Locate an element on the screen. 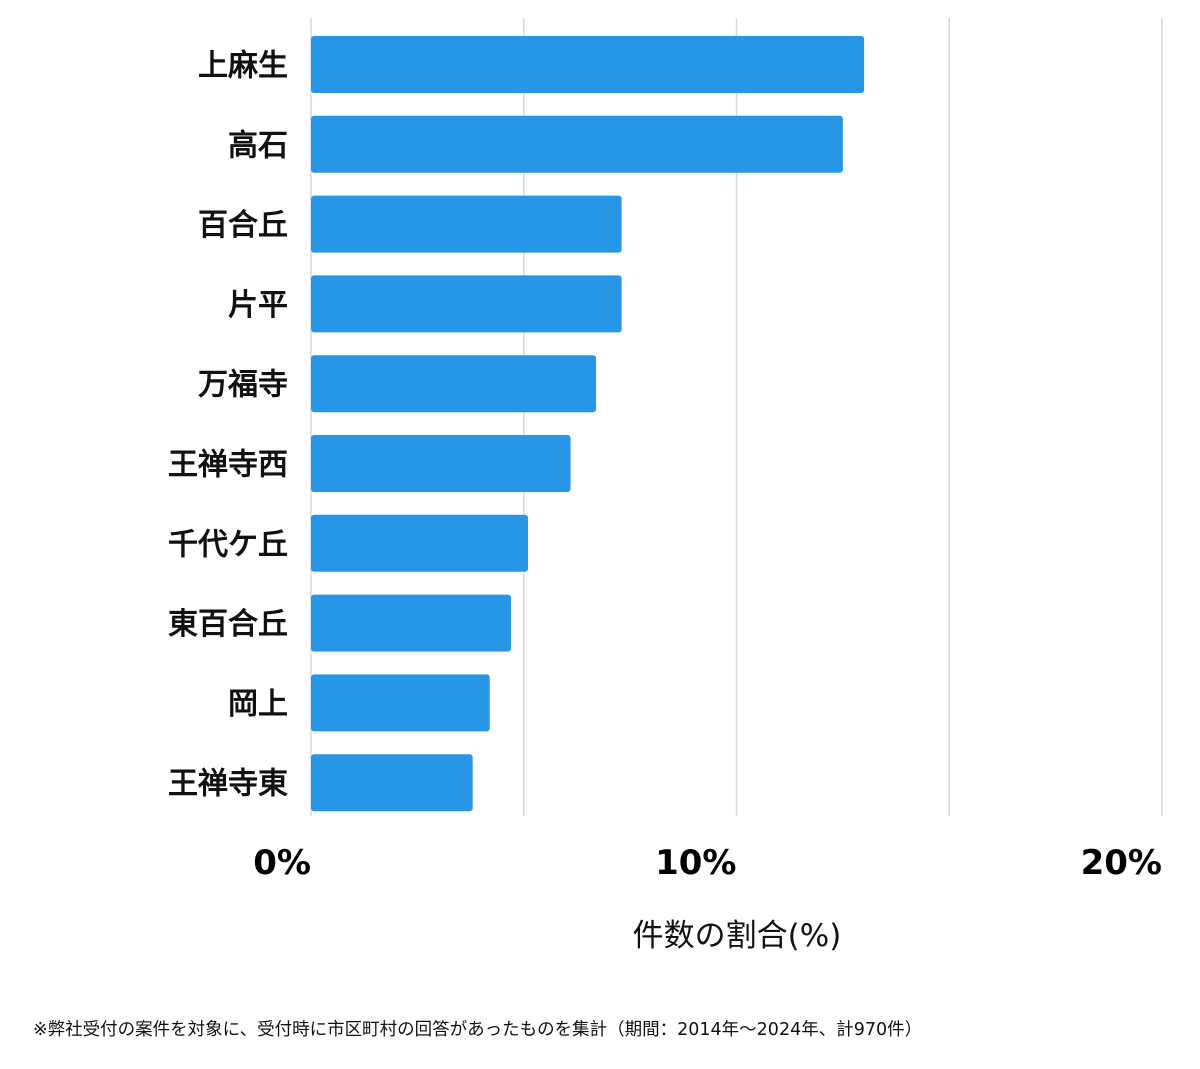  category-label: 千代ケ丘 is located at coordinates (228, 544).